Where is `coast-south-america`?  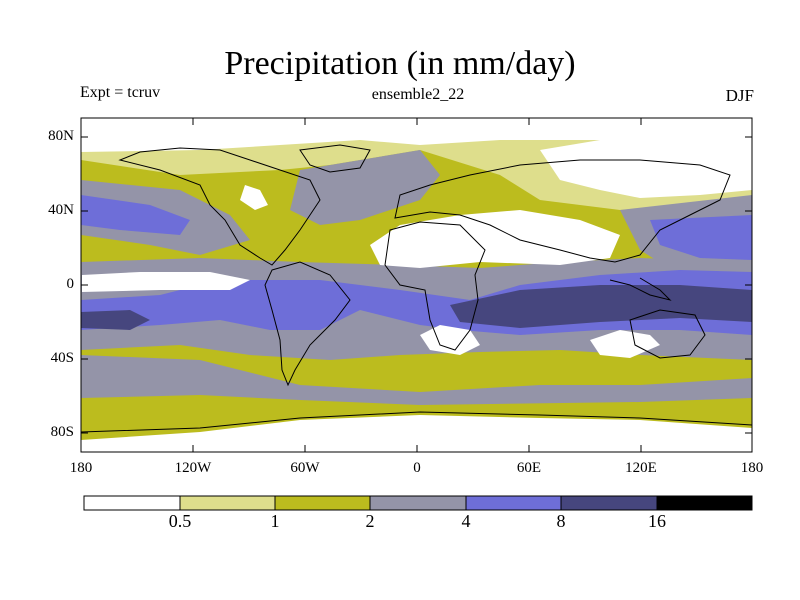
coast-south-america is located at coordinates (307, 324).